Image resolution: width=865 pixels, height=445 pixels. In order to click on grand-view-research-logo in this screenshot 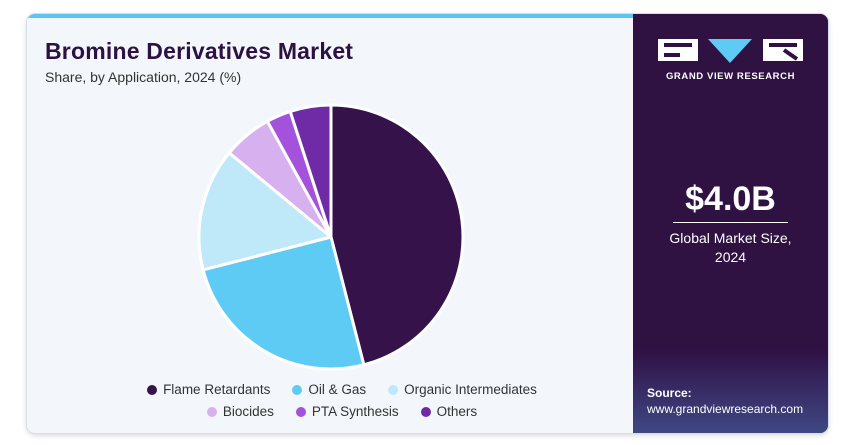, I will do `click(730, 51)`.